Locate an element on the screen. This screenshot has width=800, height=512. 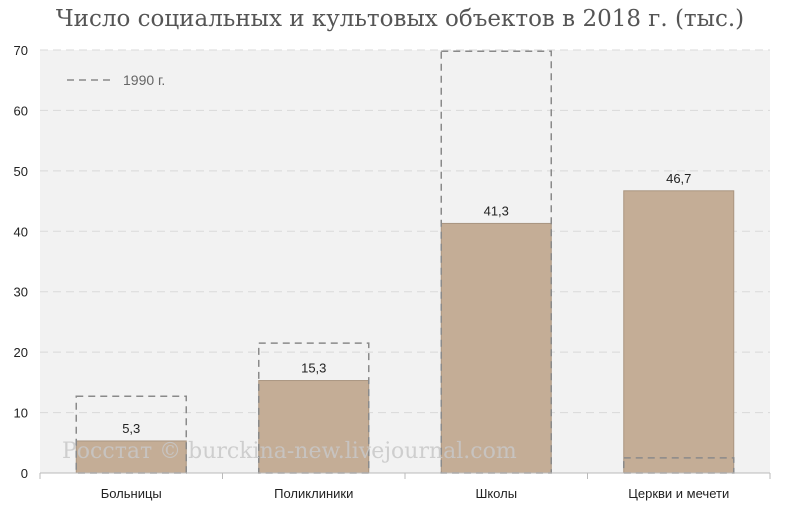
legend: 1990 г. is located at coordinates (116, 80).